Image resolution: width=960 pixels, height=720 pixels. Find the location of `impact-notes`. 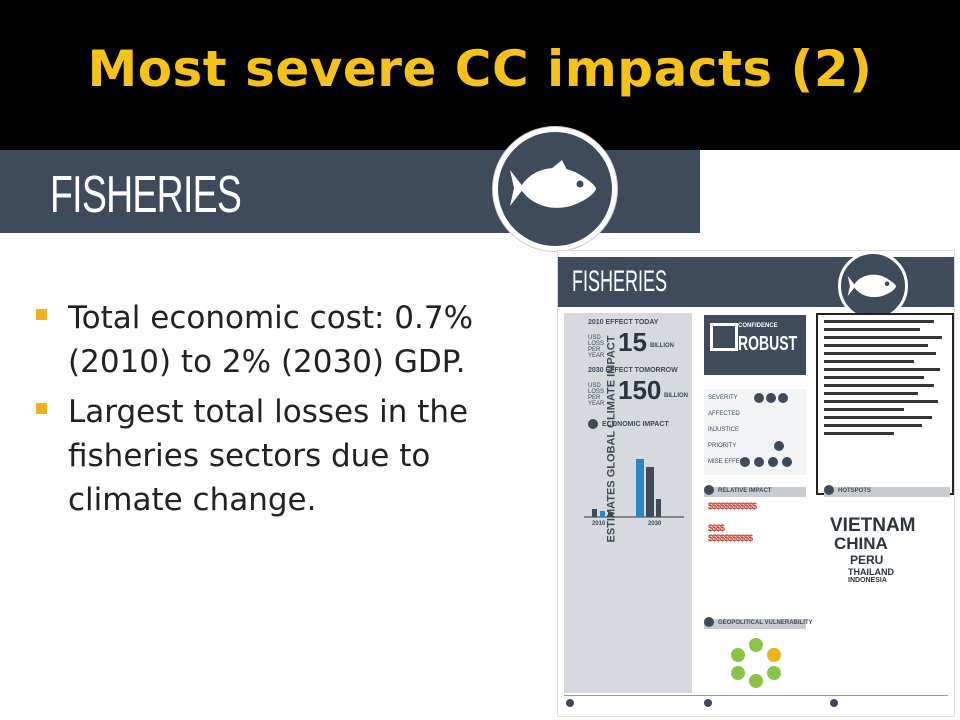

impact-notes is located at coordinates (885, 404).